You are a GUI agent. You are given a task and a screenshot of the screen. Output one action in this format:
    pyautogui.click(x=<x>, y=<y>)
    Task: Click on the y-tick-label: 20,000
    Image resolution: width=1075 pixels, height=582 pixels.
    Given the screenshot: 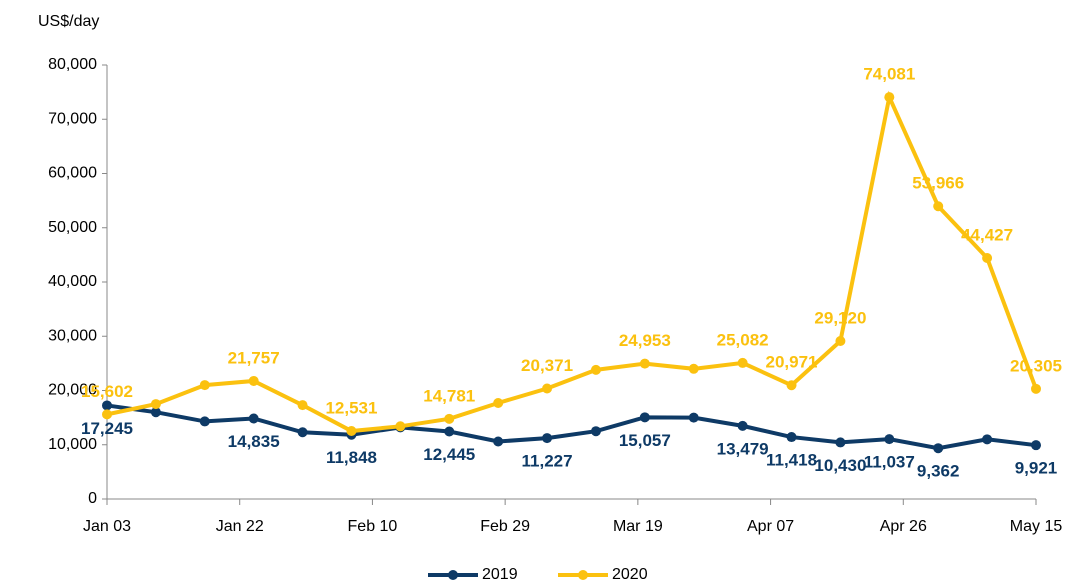 What is the action you would take?
    pyautogui.click(x=72, y=390)
    